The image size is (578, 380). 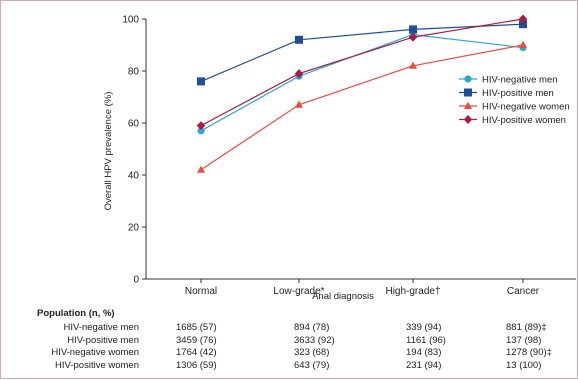 What do you see at coordinates (134, 72) in the screenshot?
I see `y-tick-label: 80` at bounding box center [134, 72].